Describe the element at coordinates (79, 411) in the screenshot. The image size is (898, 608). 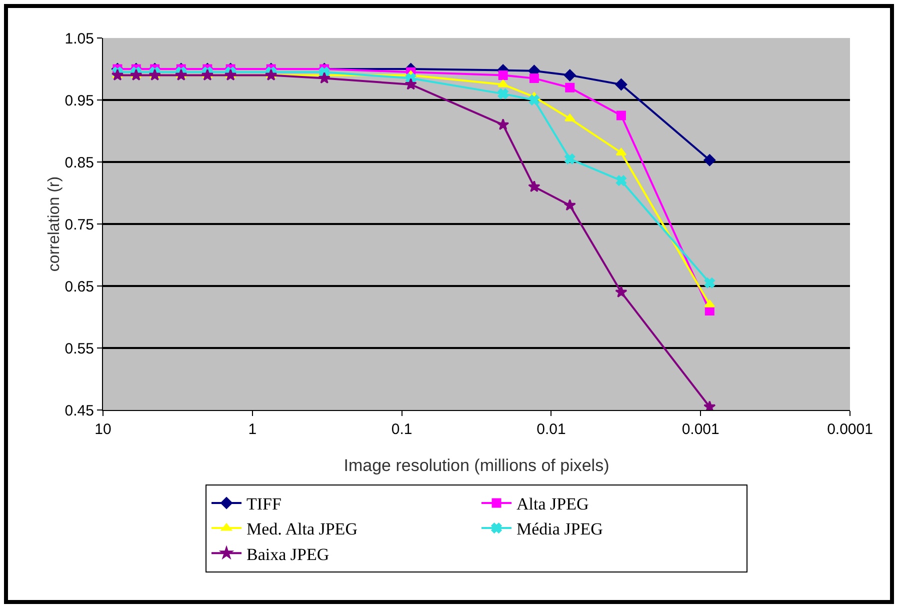
I see `y-tick-label: 0.45` at that location.